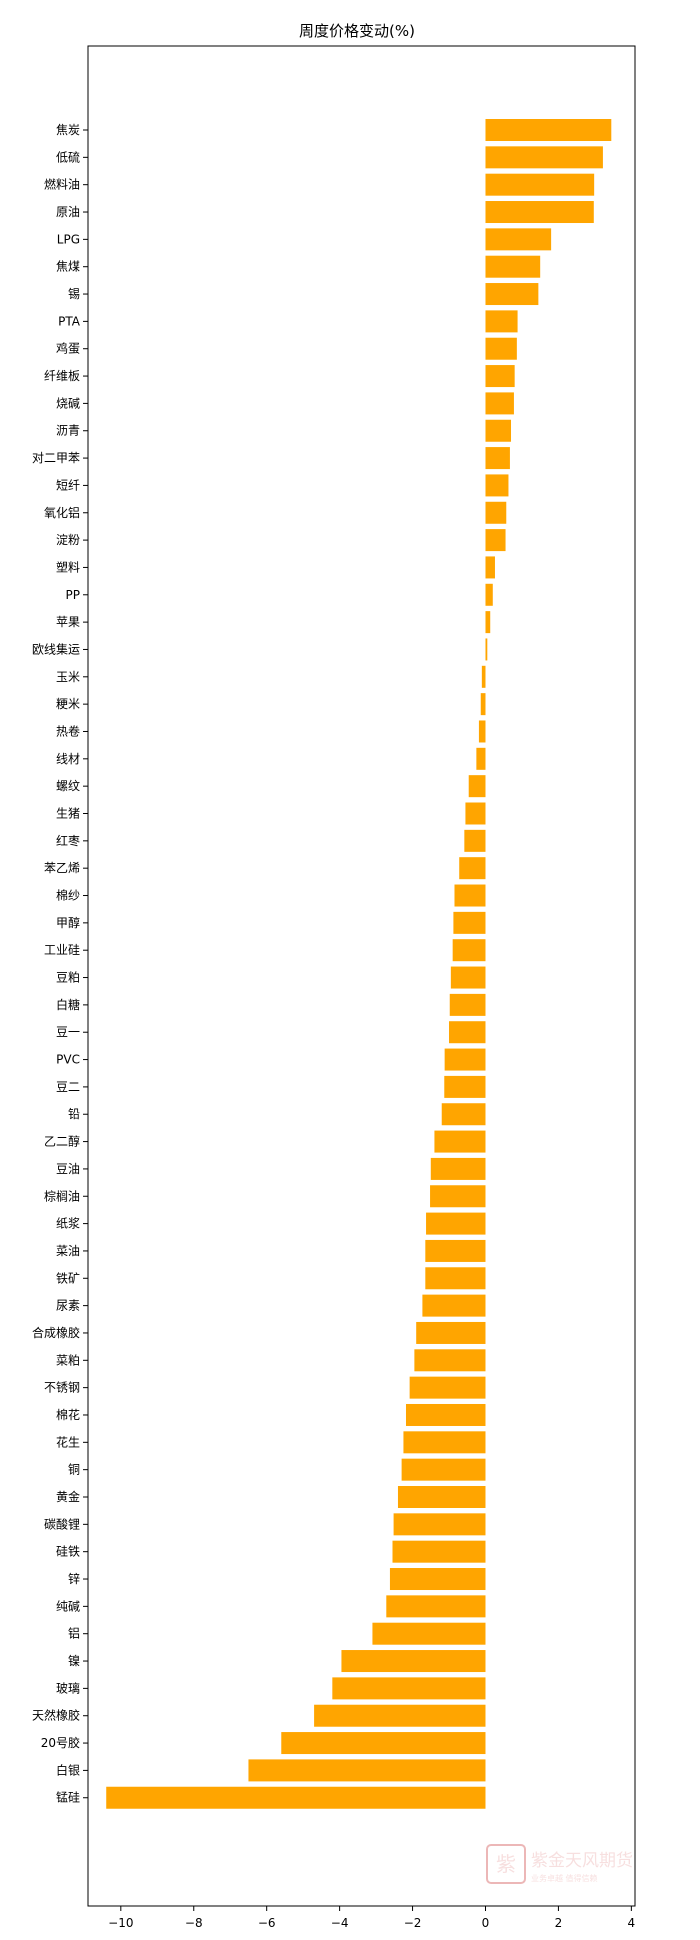 This screenshot has width=700, height=1940. Describe the element at coordinates (56, 1715) in the screenshot. I see `y-tick-label: 天然橡胶` at that location.